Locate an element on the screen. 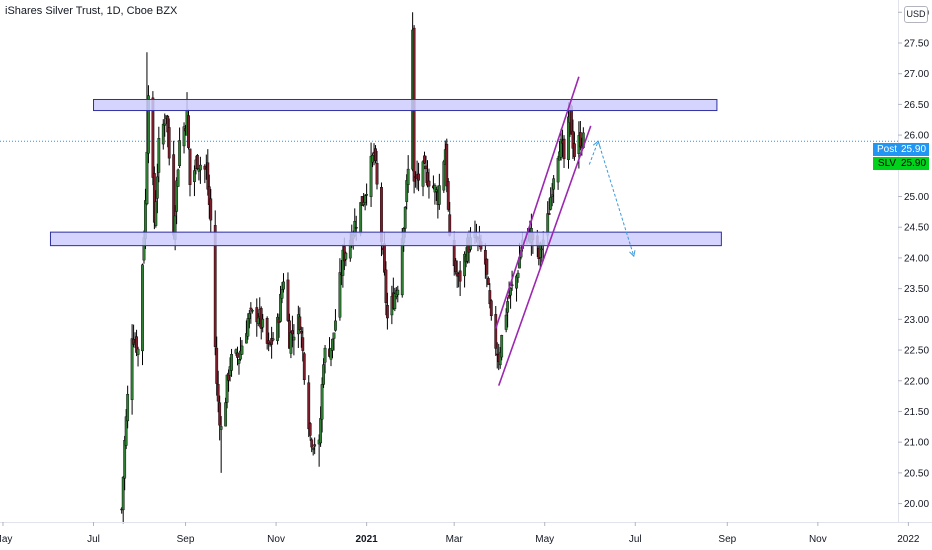 Image resolution: width=932 pixels, height=550 pixels. currency-button: USD is located at coordinates (916, 14).